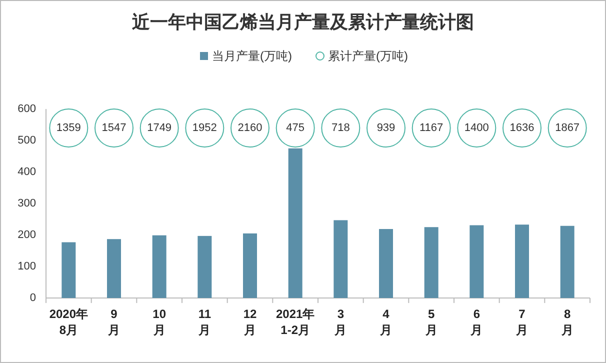 This screenshot has height=363, width=606. I want to click on annotation: 718, so click(340, 128).